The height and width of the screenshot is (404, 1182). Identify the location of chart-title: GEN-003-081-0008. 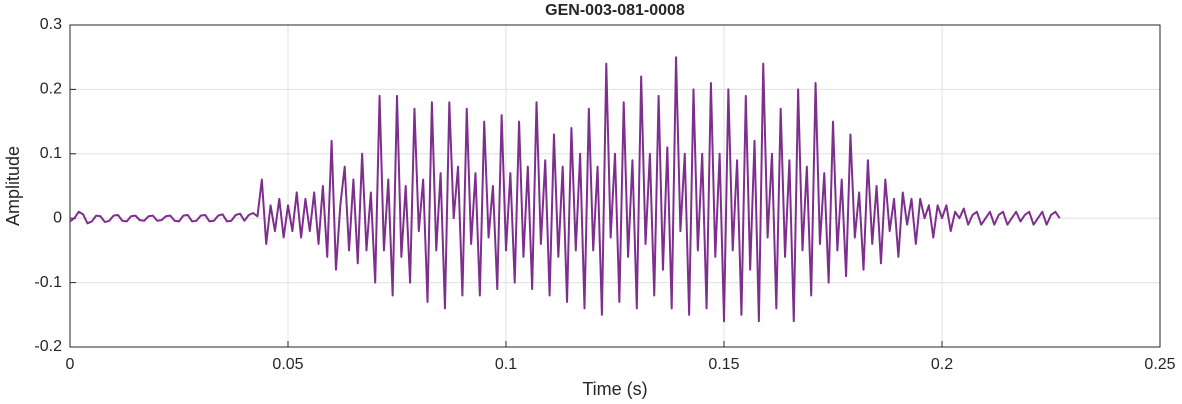
(615, 10).